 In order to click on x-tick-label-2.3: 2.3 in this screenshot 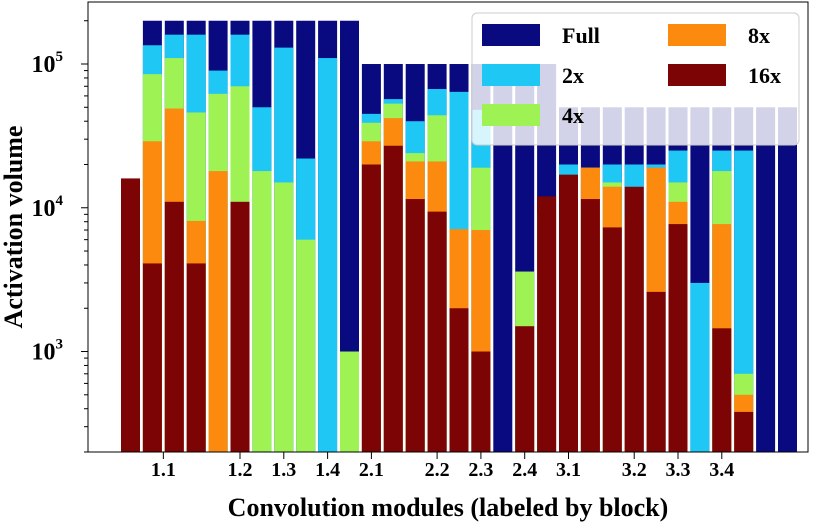, I will do `click(480, 470)`.